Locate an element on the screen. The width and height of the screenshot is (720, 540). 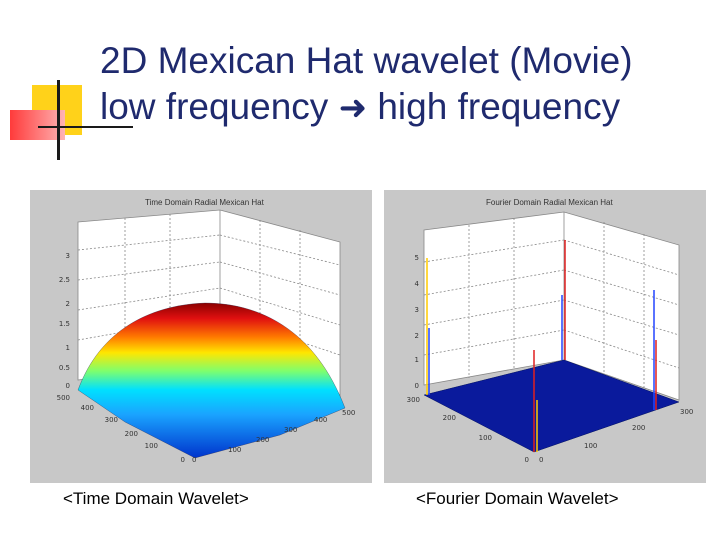
time-x-tick: 300 is located at coordinates (290, 430).